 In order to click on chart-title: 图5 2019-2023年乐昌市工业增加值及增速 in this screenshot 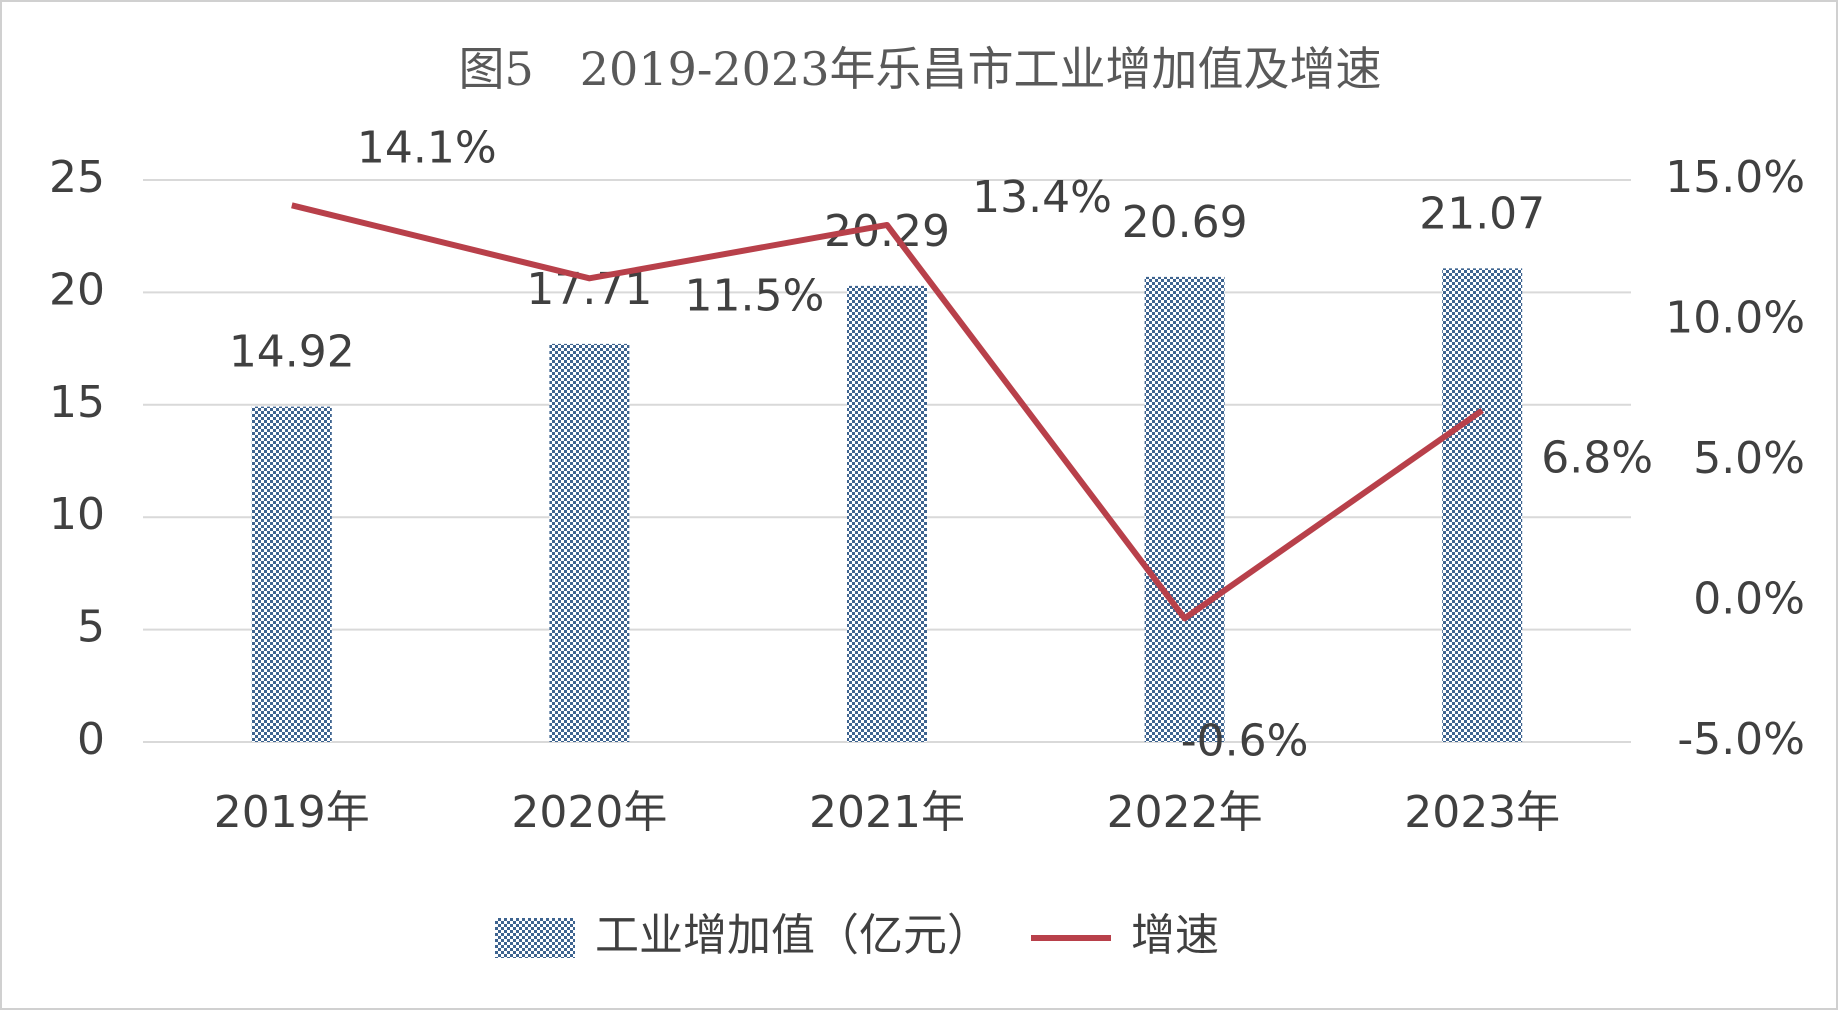, I will do `click(920, 69)`.